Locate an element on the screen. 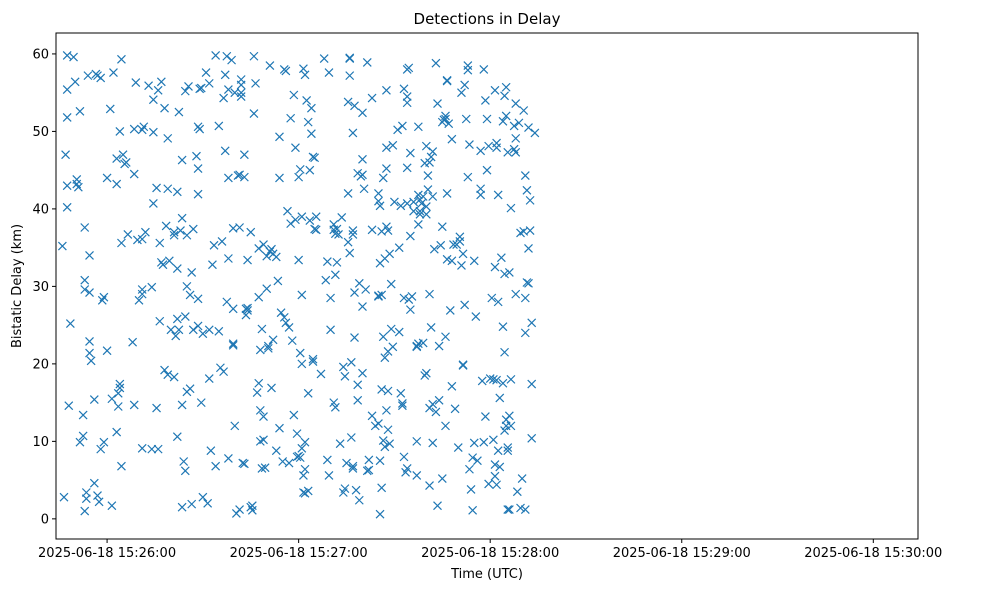 Image resolution: width=988 pixels, height=590 pixels. y-tick-label: 20 is located at coordinates (40, 364).